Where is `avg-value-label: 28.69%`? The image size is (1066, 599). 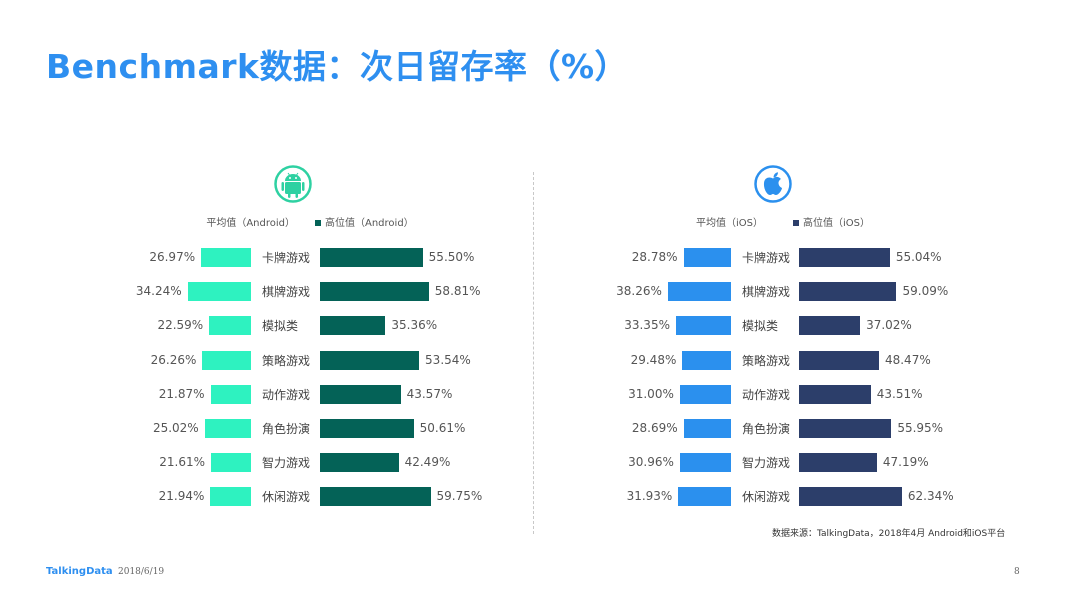 avg-value-label: 28.69% is located at coordinates (654, 428).